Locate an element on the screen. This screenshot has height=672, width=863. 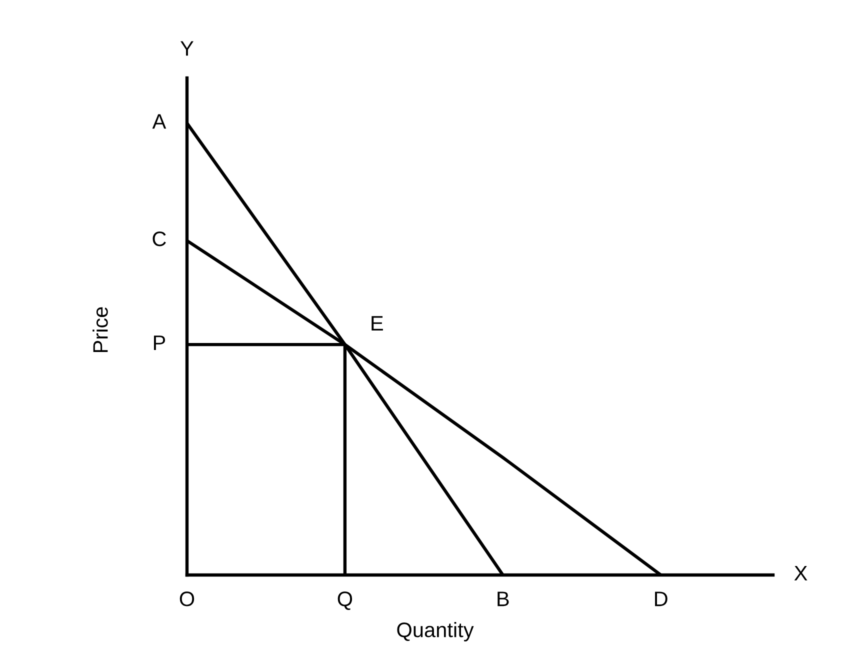
text: Y is located at coordinates (187, 48).